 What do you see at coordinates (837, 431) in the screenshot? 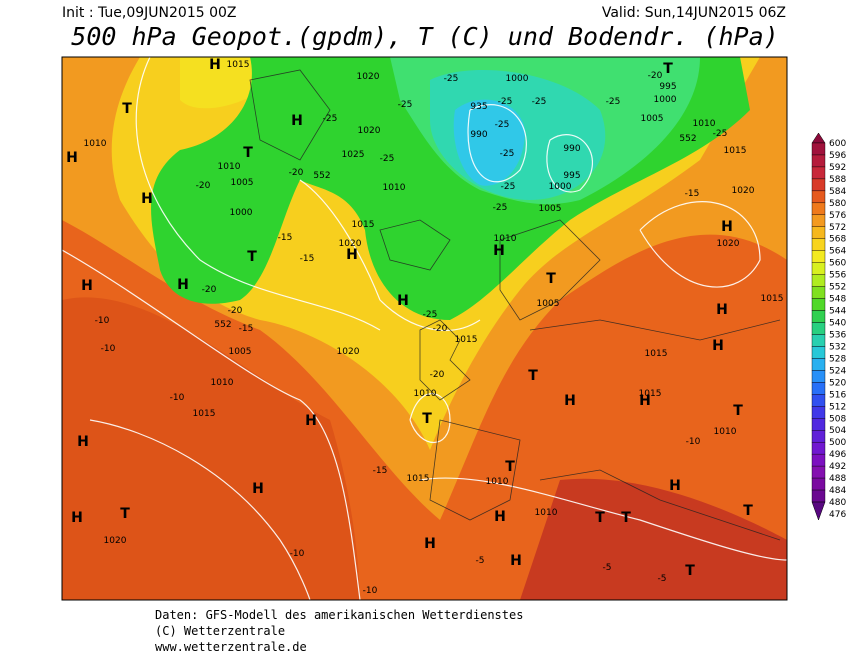
I see `colorbar-label: 504` at bounding box center [837, 431].